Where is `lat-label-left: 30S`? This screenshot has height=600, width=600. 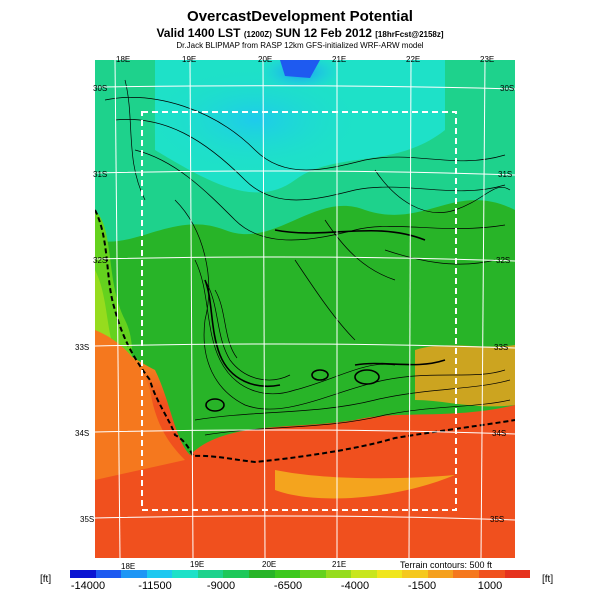
lat-label-left: 30S is located at coordinates (100, 88).